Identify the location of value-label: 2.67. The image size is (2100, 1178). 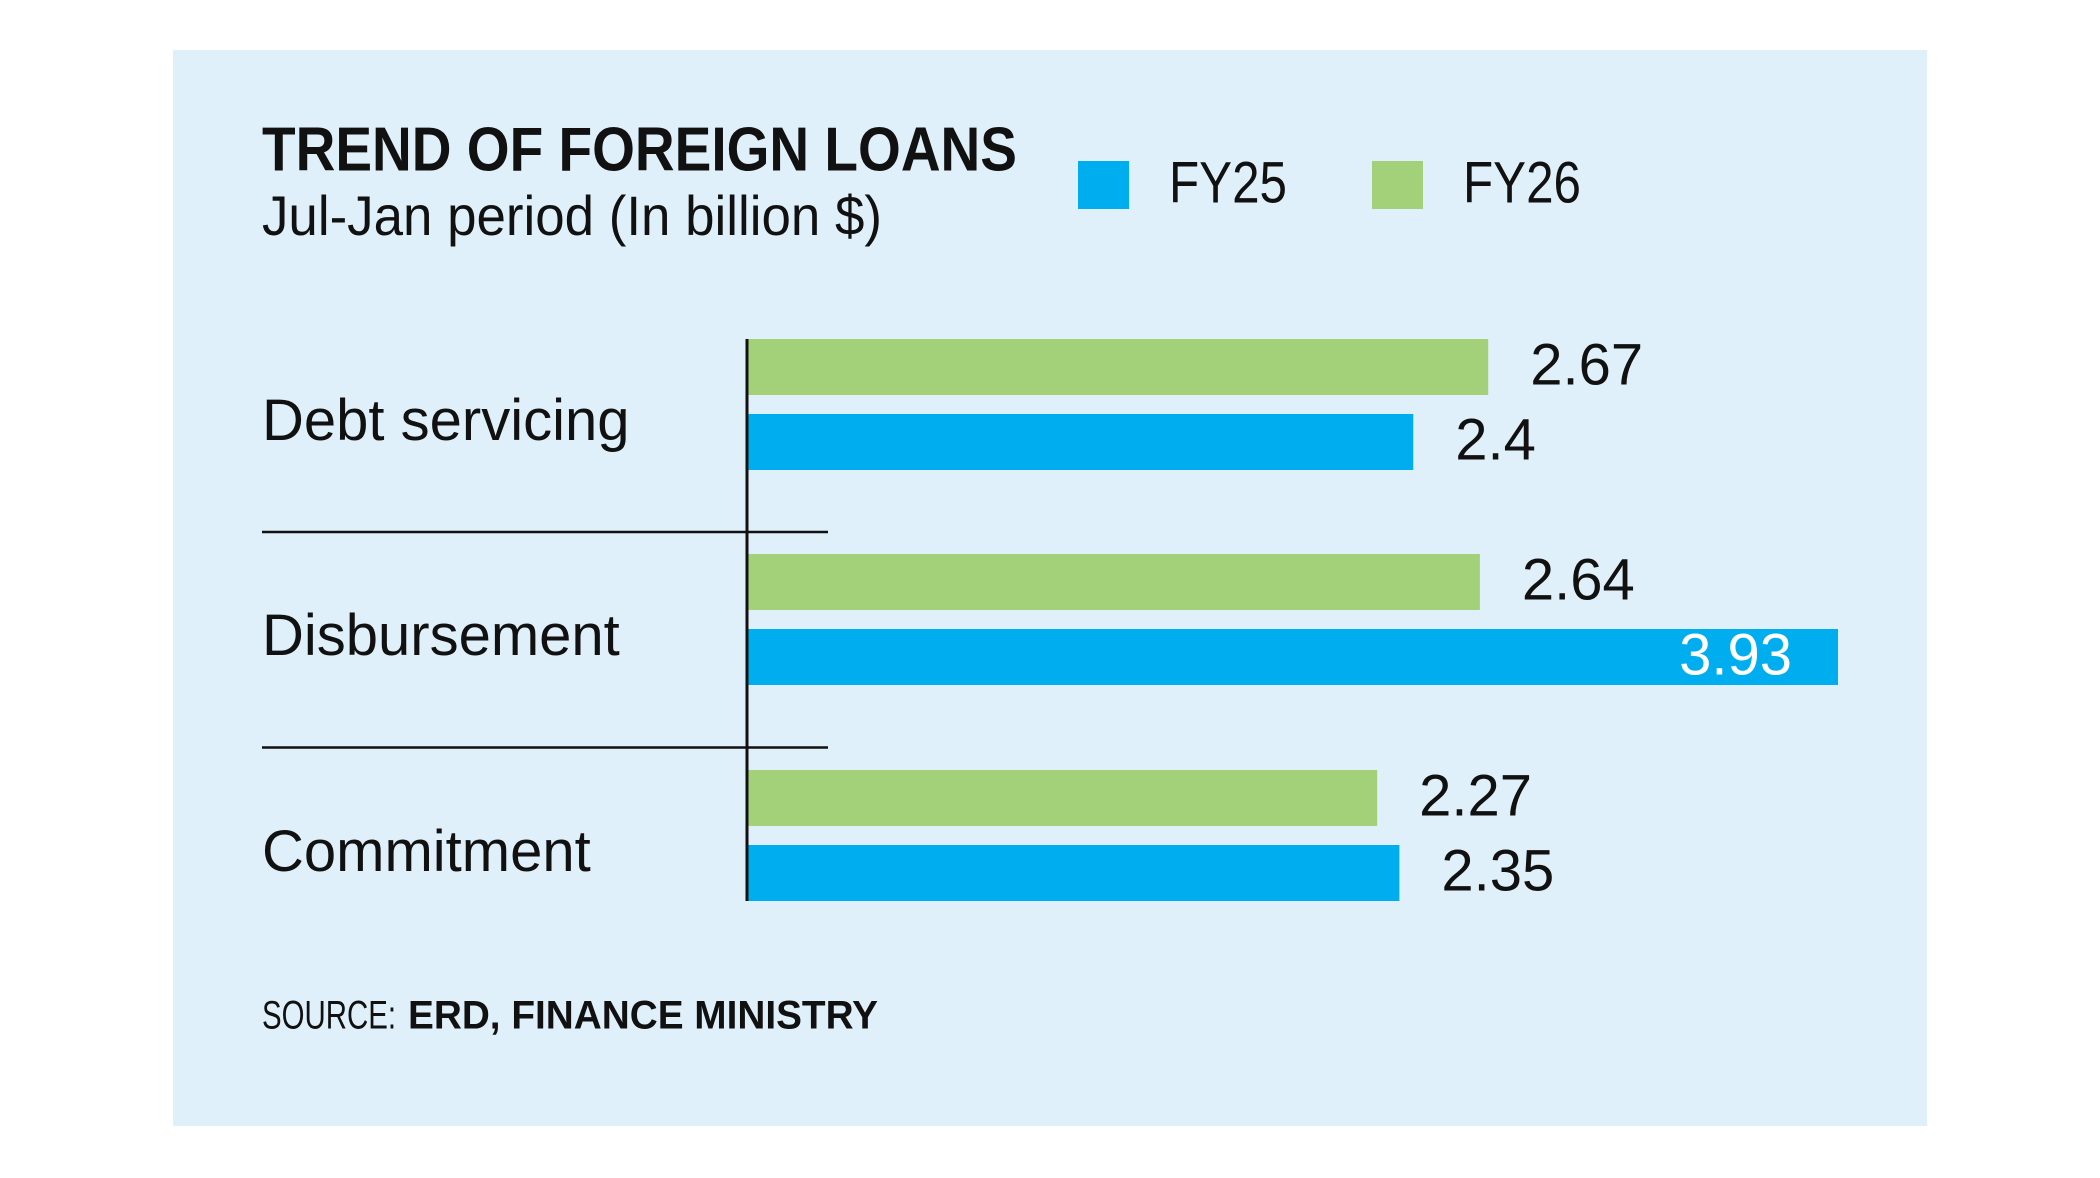
(1586, 364).